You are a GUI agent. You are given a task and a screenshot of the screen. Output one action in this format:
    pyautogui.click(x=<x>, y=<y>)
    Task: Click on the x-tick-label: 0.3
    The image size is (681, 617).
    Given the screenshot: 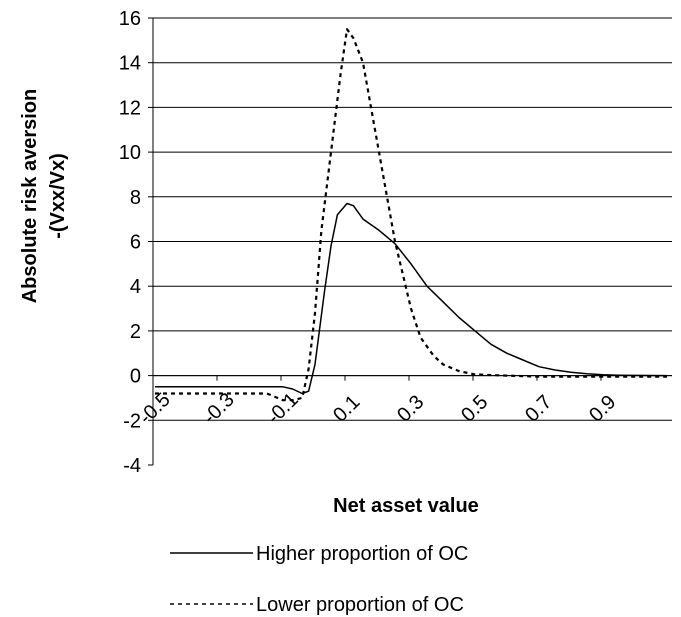 What is the action you would take?
    pyautogui.click(x=410, y=408)
    